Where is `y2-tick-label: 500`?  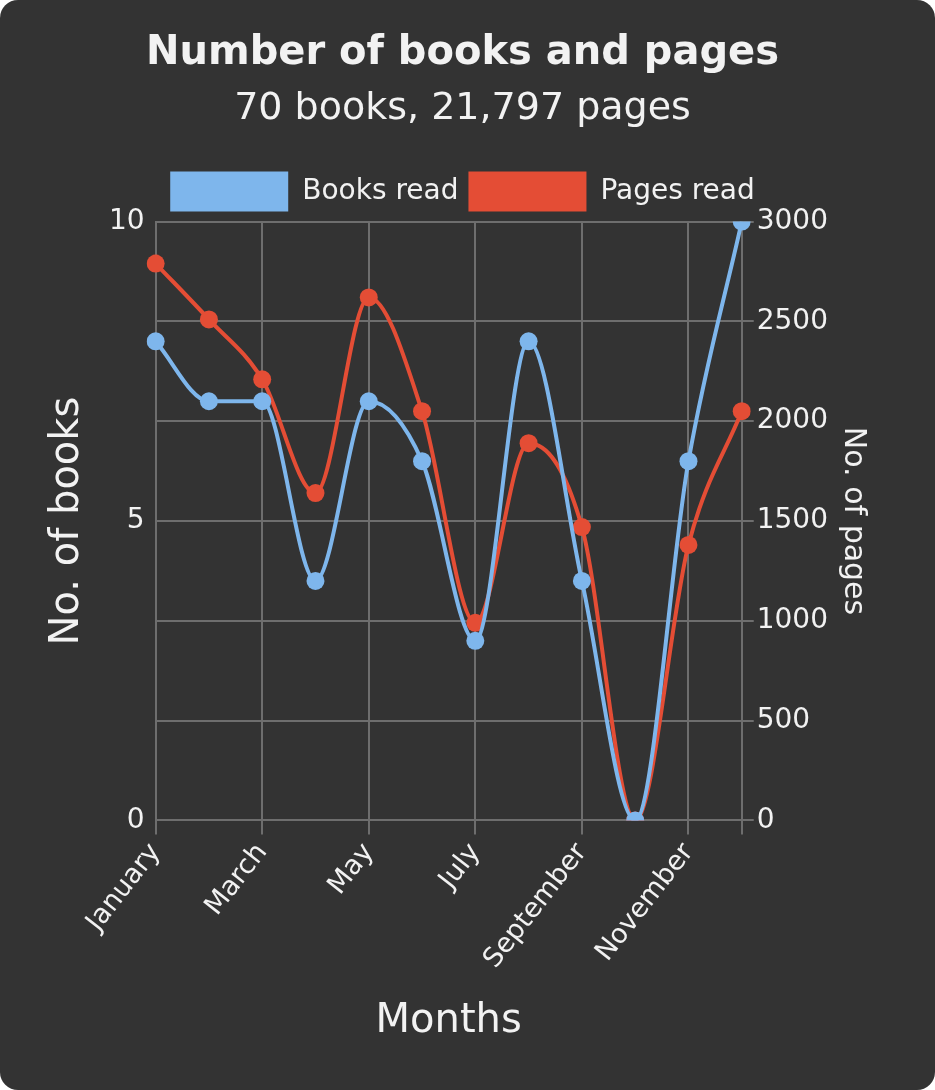 y2-tick-label: 500 is located at coordinates (783, 718).